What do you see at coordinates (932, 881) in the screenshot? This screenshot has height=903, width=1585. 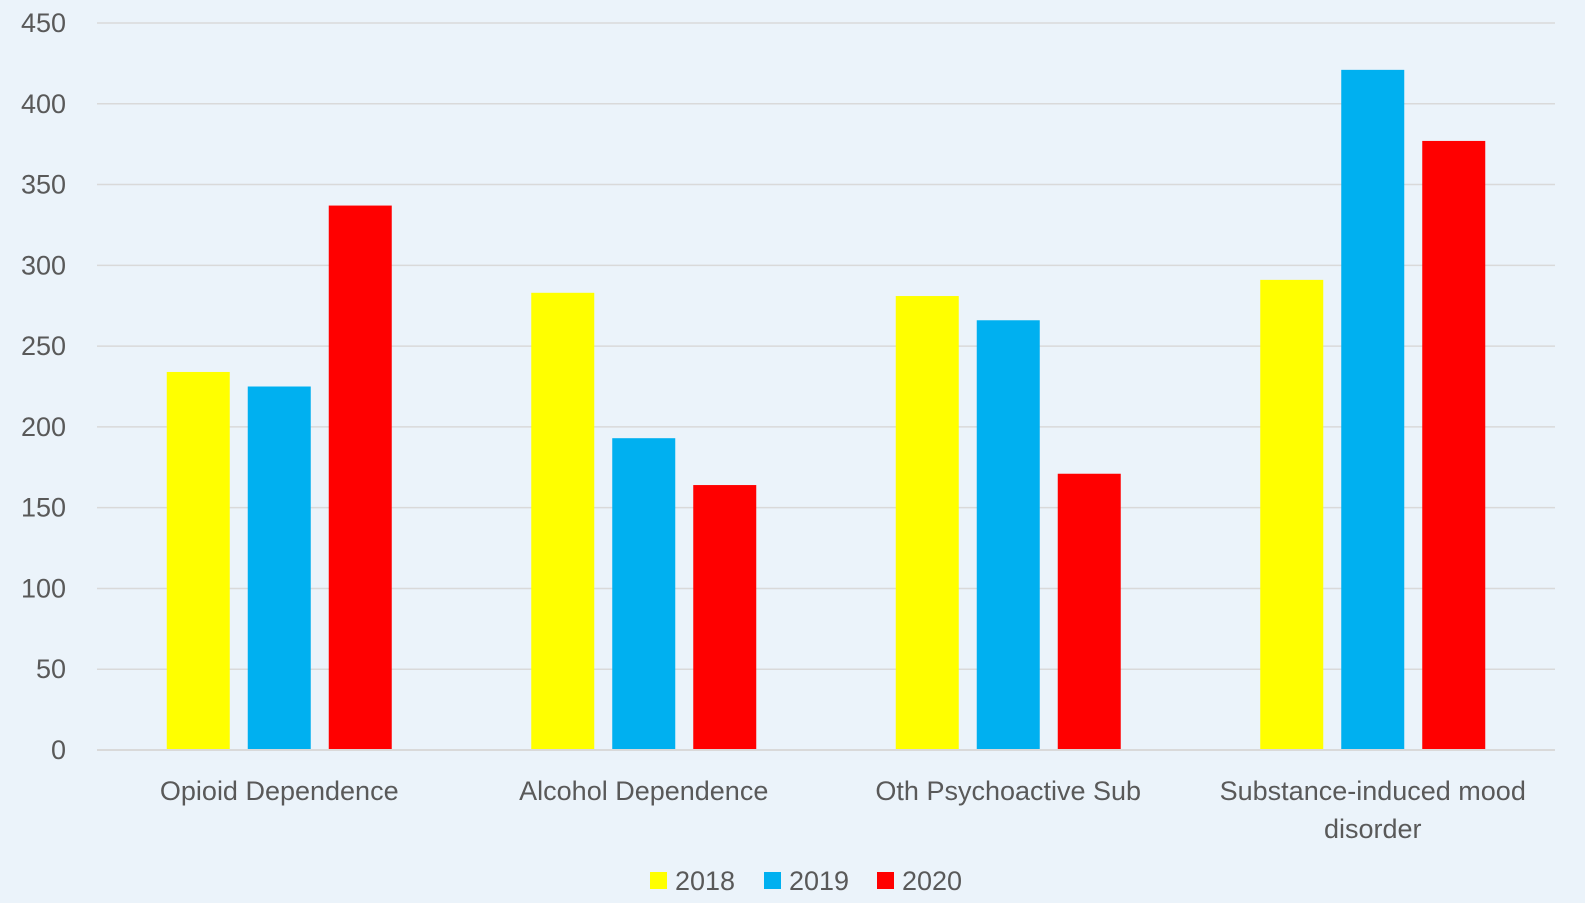 I see `legend-label-2020: 2020` at bounding box center [932, 881].